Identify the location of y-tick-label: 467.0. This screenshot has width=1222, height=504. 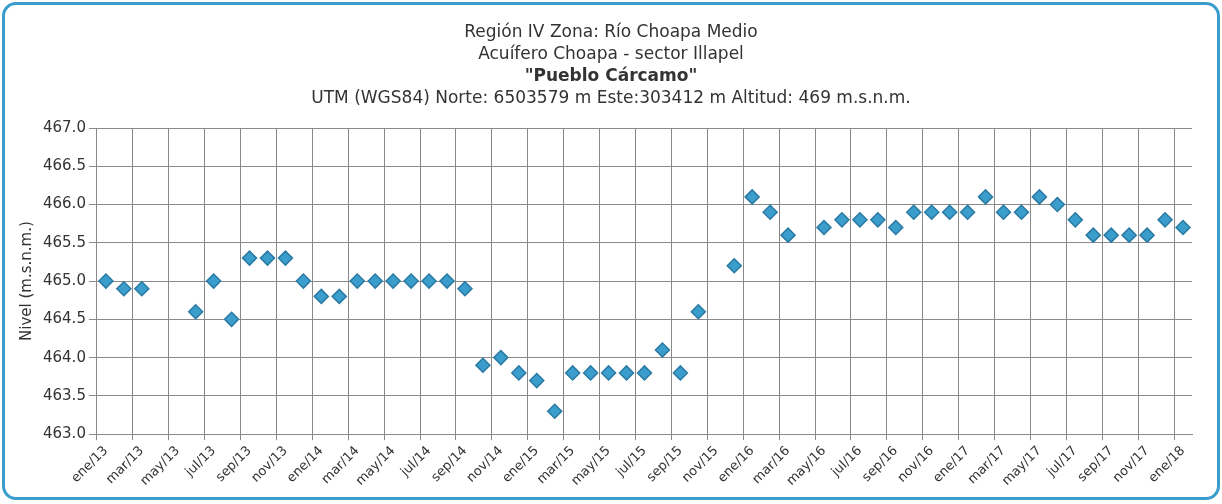
(64, 126).